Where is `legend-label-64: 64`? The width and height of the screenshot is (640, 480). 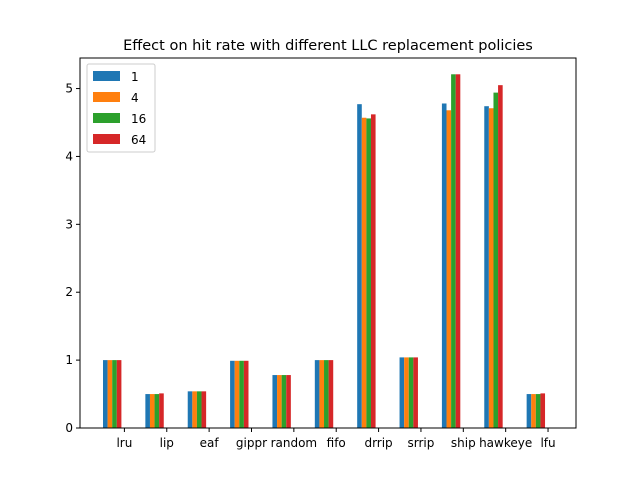 legend-label-64: 64 is located at coordinates (138, 140).